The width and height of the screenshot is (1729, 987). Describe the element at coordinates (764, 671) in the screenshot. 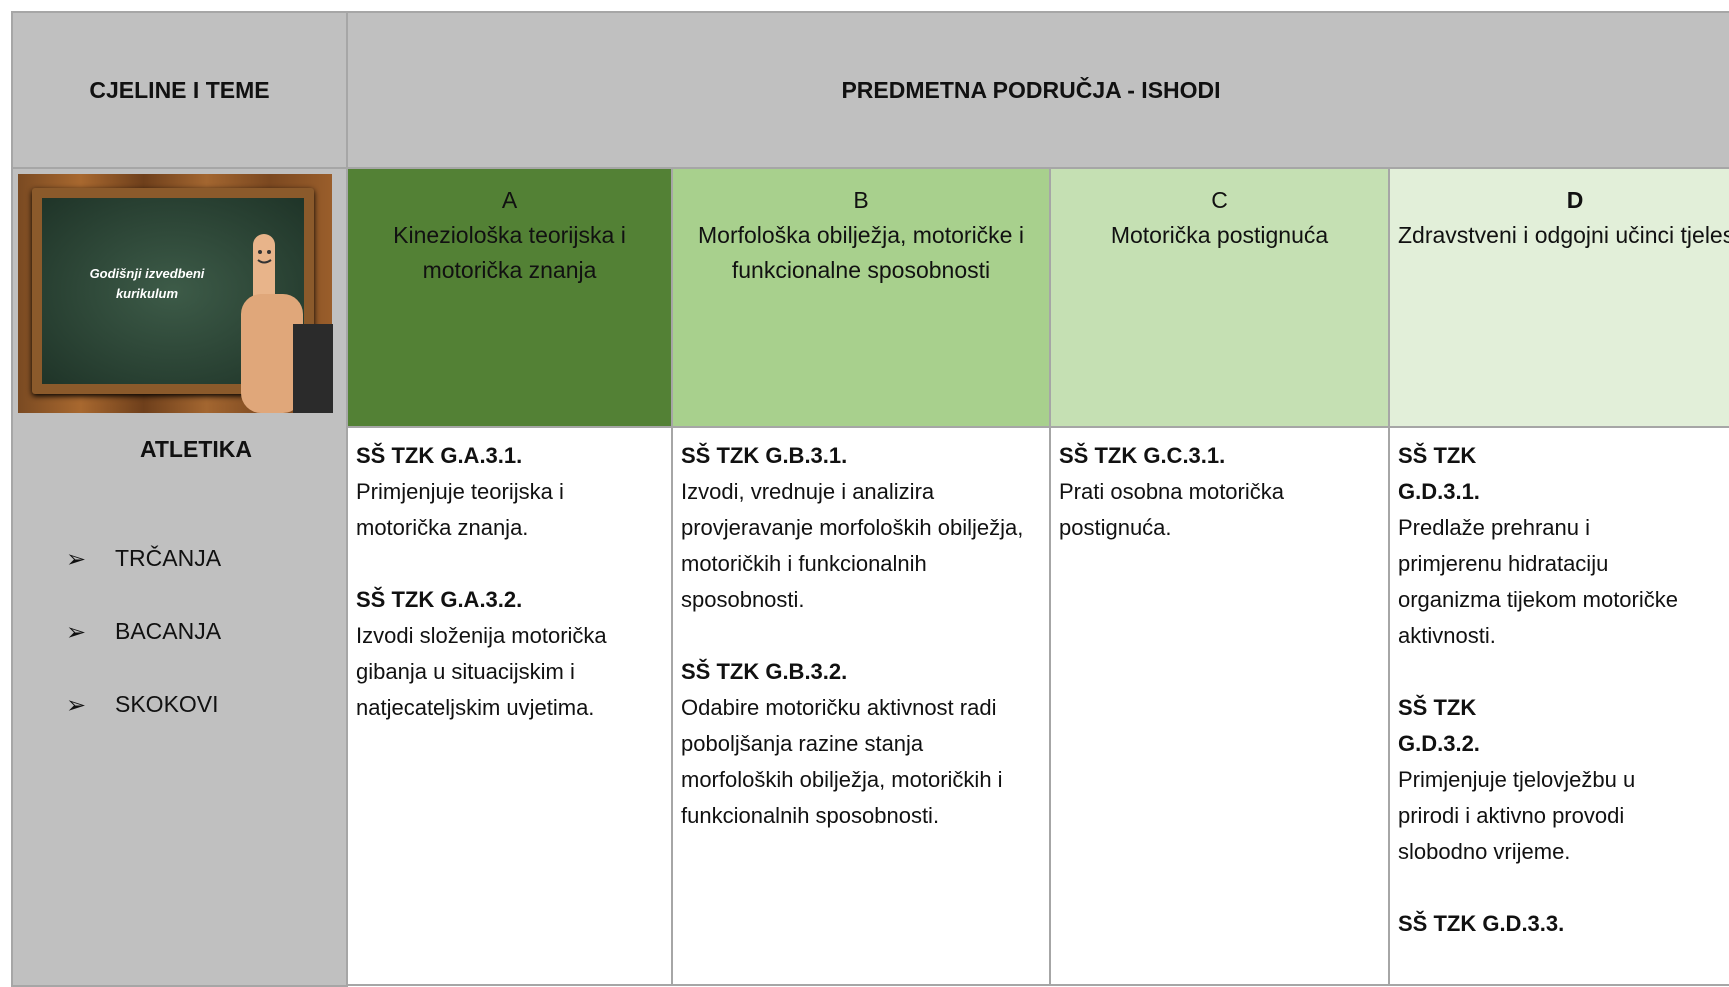

I see `outcome-code: SŠ TZK G.B.3.2.` at that location.